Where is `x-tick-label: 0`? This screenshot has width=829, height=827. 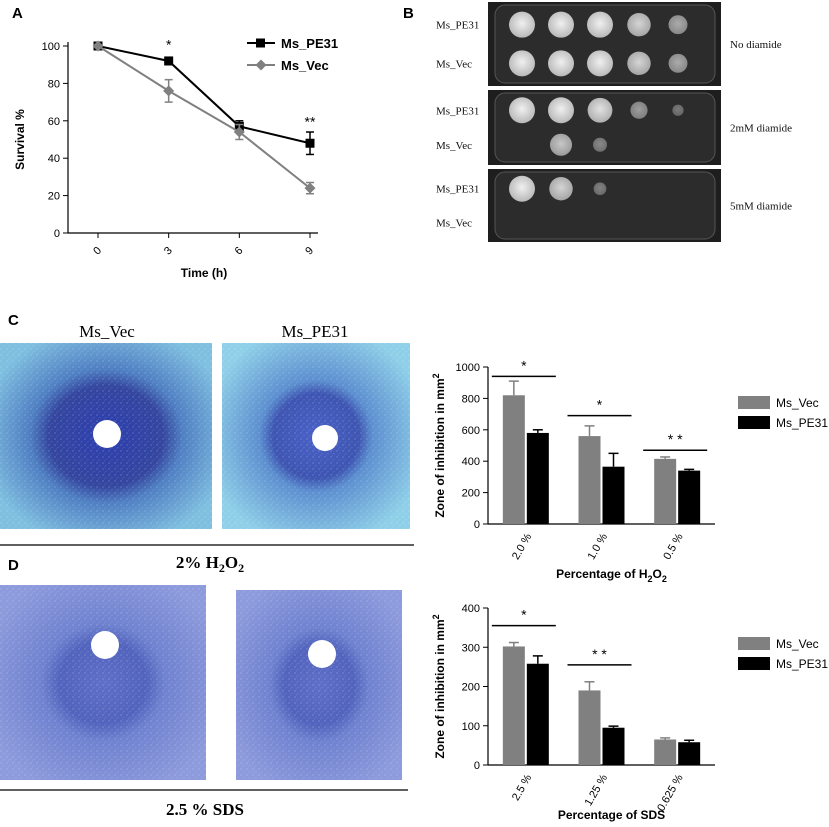
x-tick-label: 0 is located at coordinates (97, 251).